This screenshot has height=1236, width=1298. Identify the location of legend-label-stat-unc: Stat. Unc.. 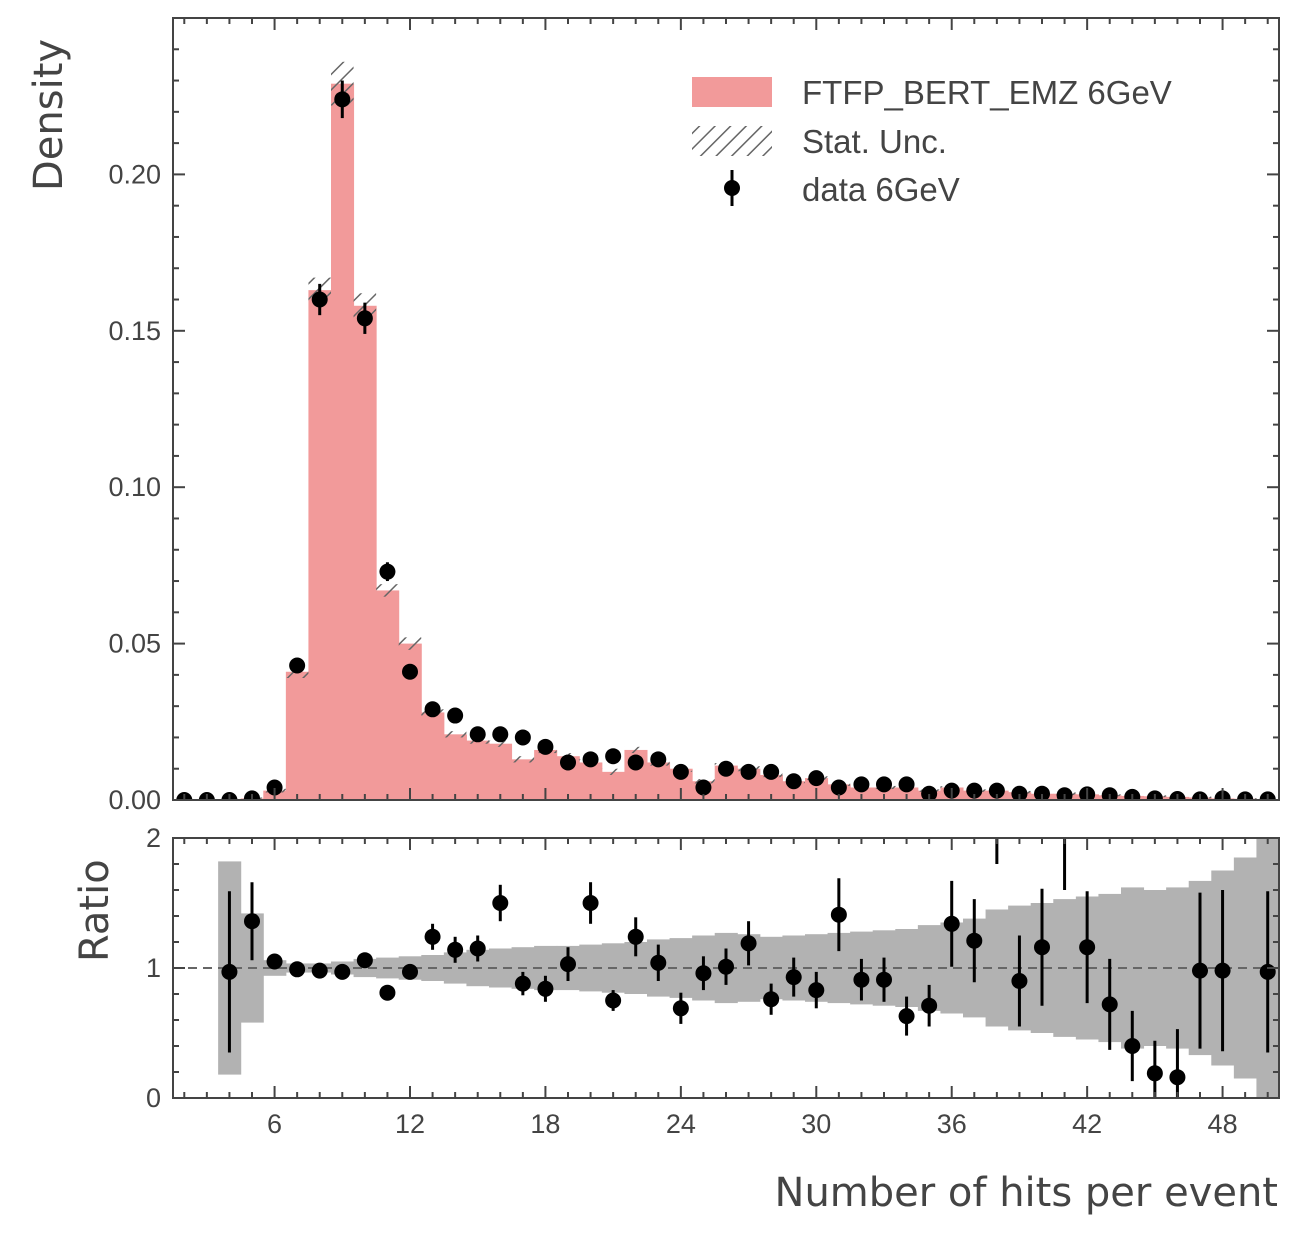
(874, 141).